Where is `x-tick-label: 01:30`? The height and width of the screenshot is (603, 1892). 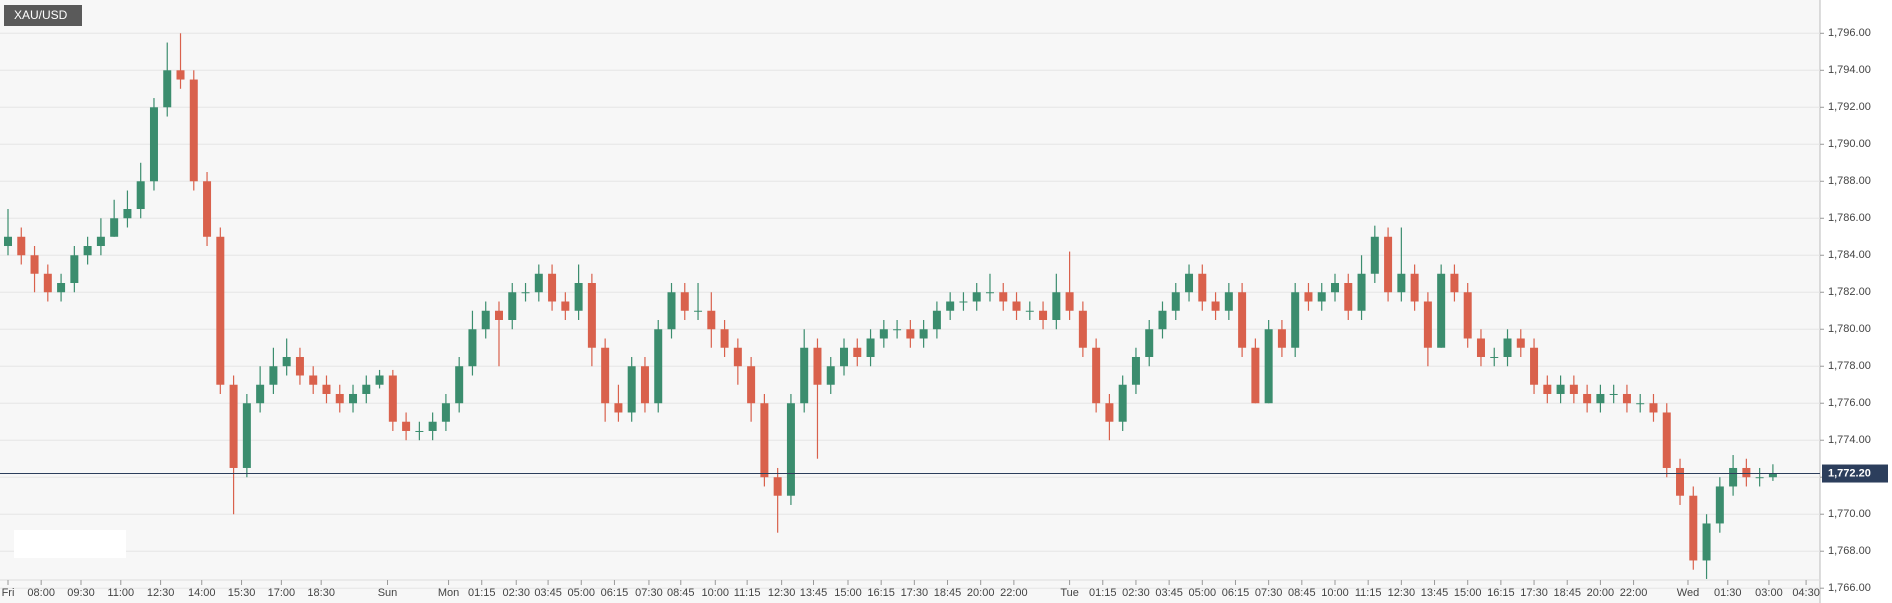 x-tick-label: 01:30 is located at coordinates (1728, 593).